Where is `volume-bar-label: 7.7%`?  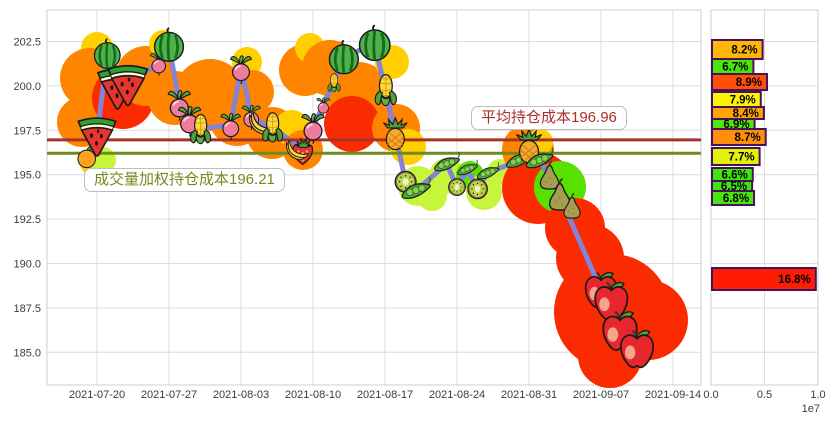
volume-bar-label: 7.7% is located at coordinates (741, 158).